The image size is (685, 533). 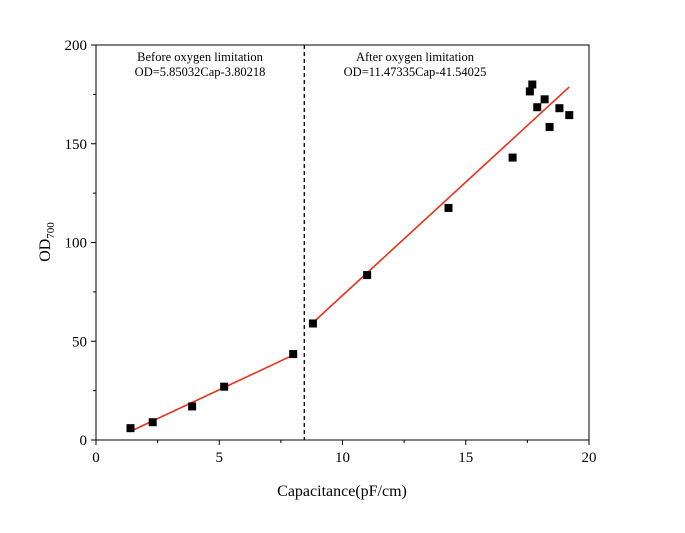 What do you see at coordinates (200, 72) in the screenshot?
I see `annotation-before-equation: OD=5.85032Cap-3.80218` at bounding box center [200, 72].